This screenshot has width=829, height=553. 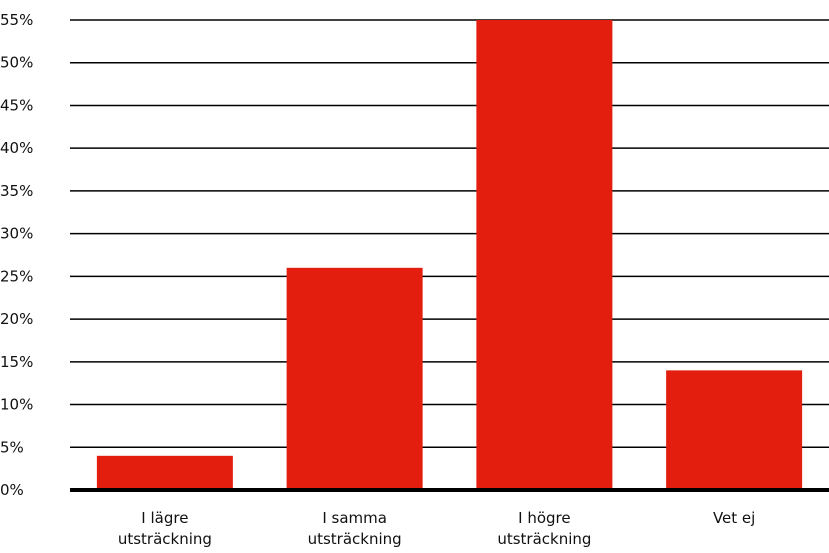 What do you see at coordinates (16, 105) in the screenshot?
I see `y-tick-label: 45%` at bounding box center [16, 105].